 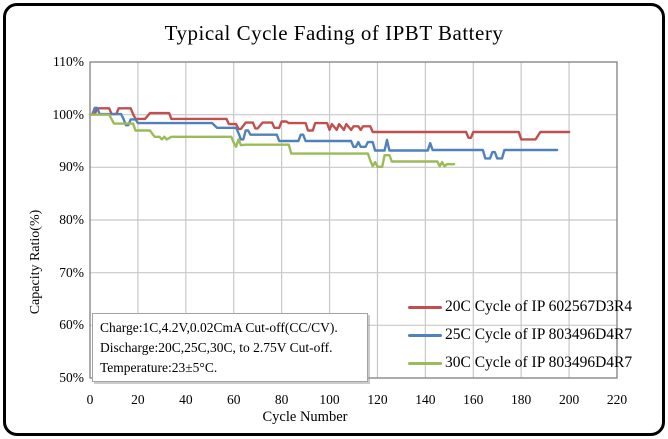 I want to click on y-tick-label: 90%, so click(x=71, y=167).